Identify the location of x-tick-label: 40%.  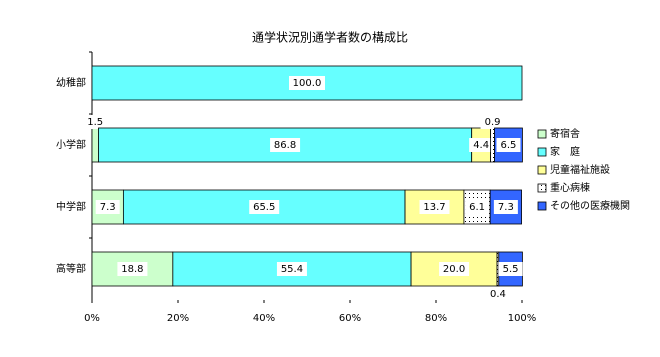
(264, 318).